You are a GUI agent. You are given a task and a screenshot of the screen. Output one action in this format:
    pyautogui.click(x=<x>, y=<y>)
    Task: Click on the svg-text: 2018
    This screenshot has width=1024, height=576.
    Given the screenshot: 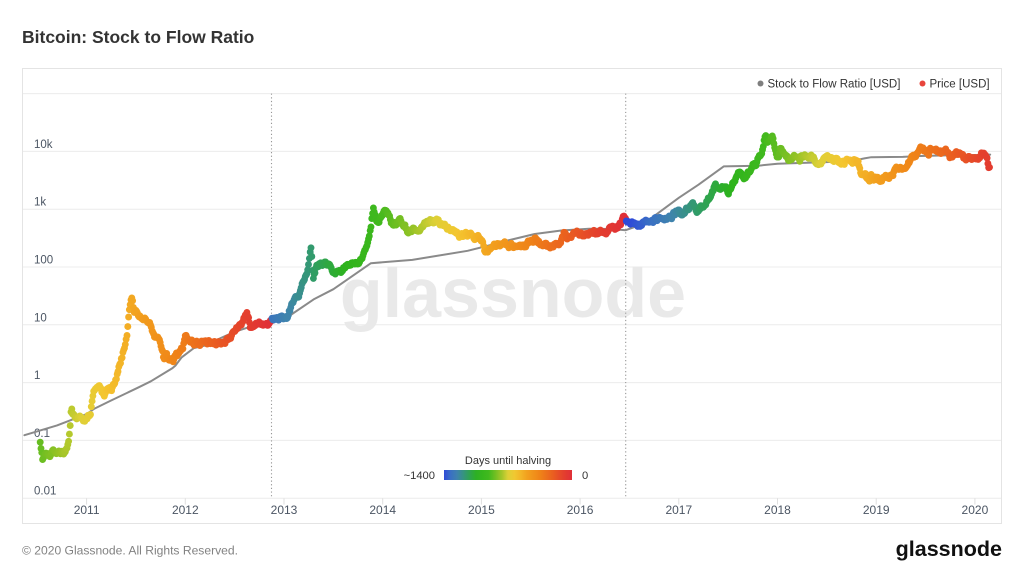 What is the action you would take?
    pyautogui.click(x=777, y=510)
    